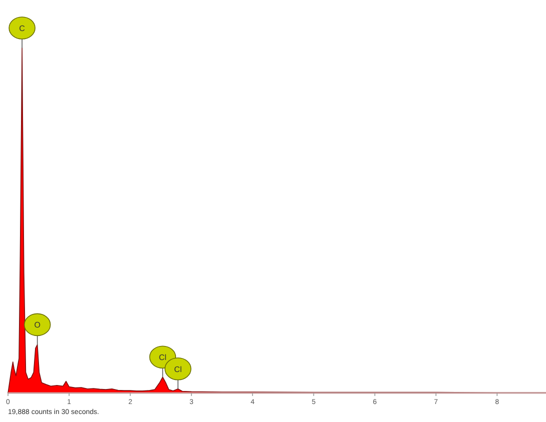 This screenshot has height=422, width=546. I want to click on annotation: C, so click(22, 28).